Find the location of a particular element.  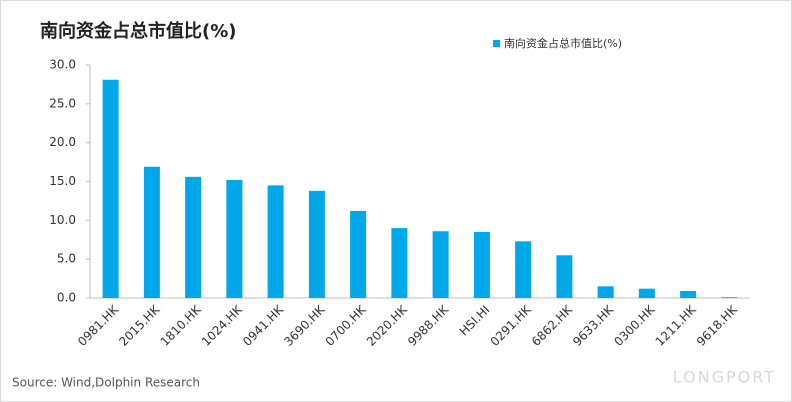

y-tick-label: 5.0 is located at coordinates (66, 259).